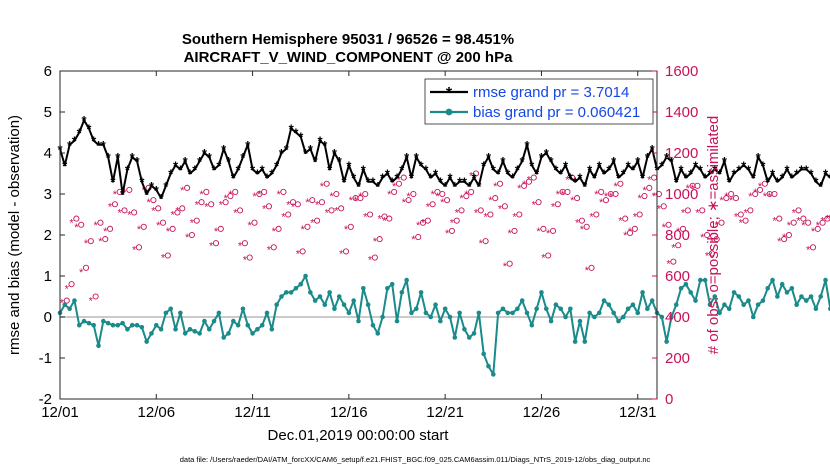  Describe the element at coordinates (551, 92) in the screenshot. I see `legend-rmse-label: rmse grand pr = 3.7014` at that location.